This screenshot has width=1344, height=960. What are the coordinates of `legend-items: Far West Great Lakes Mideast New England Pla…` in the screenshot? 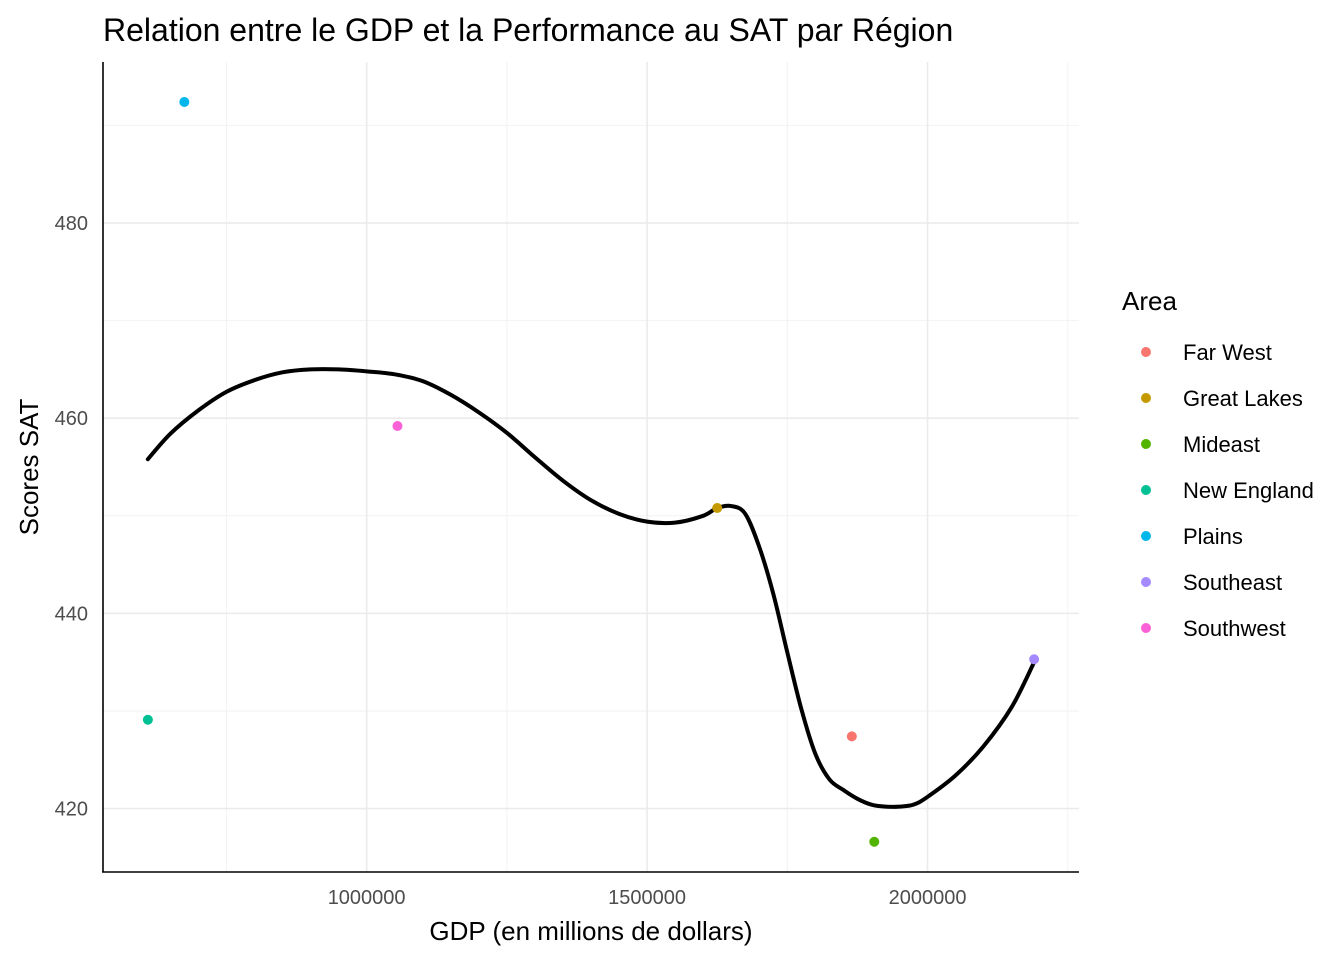 It's located at (1227, 490).